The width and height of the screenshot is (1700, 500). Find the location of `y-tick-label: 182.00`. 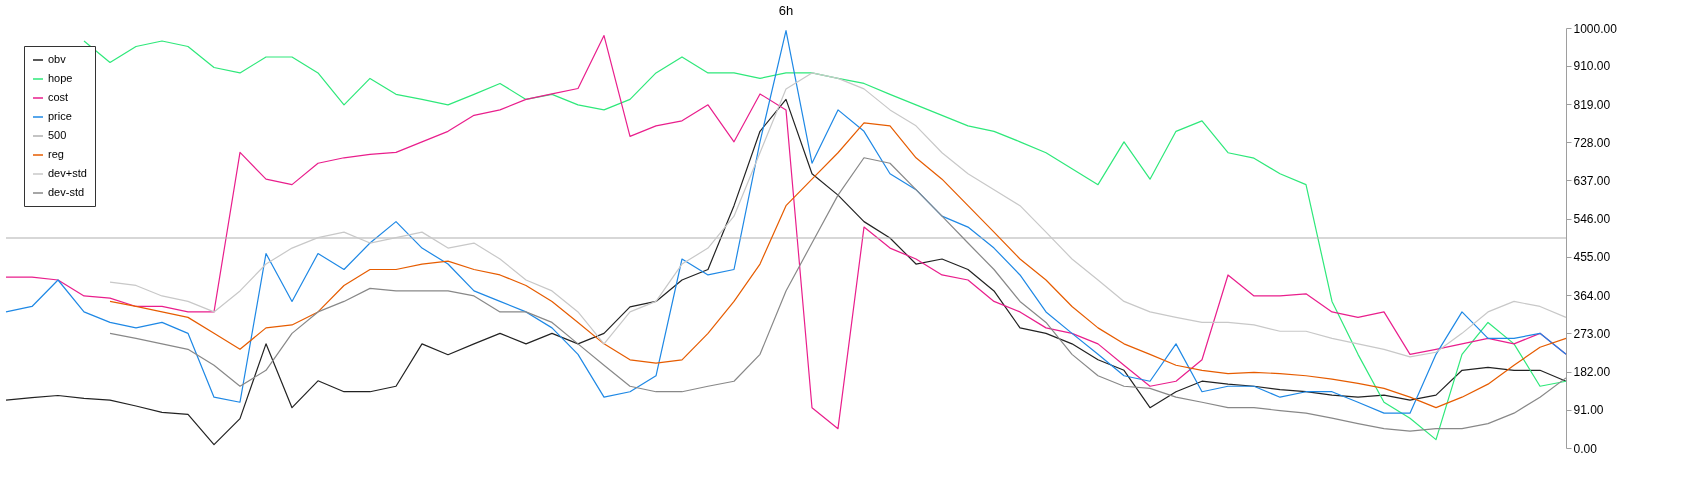

y-tick-label: 182.00 is located at coordinates (1592, 372).